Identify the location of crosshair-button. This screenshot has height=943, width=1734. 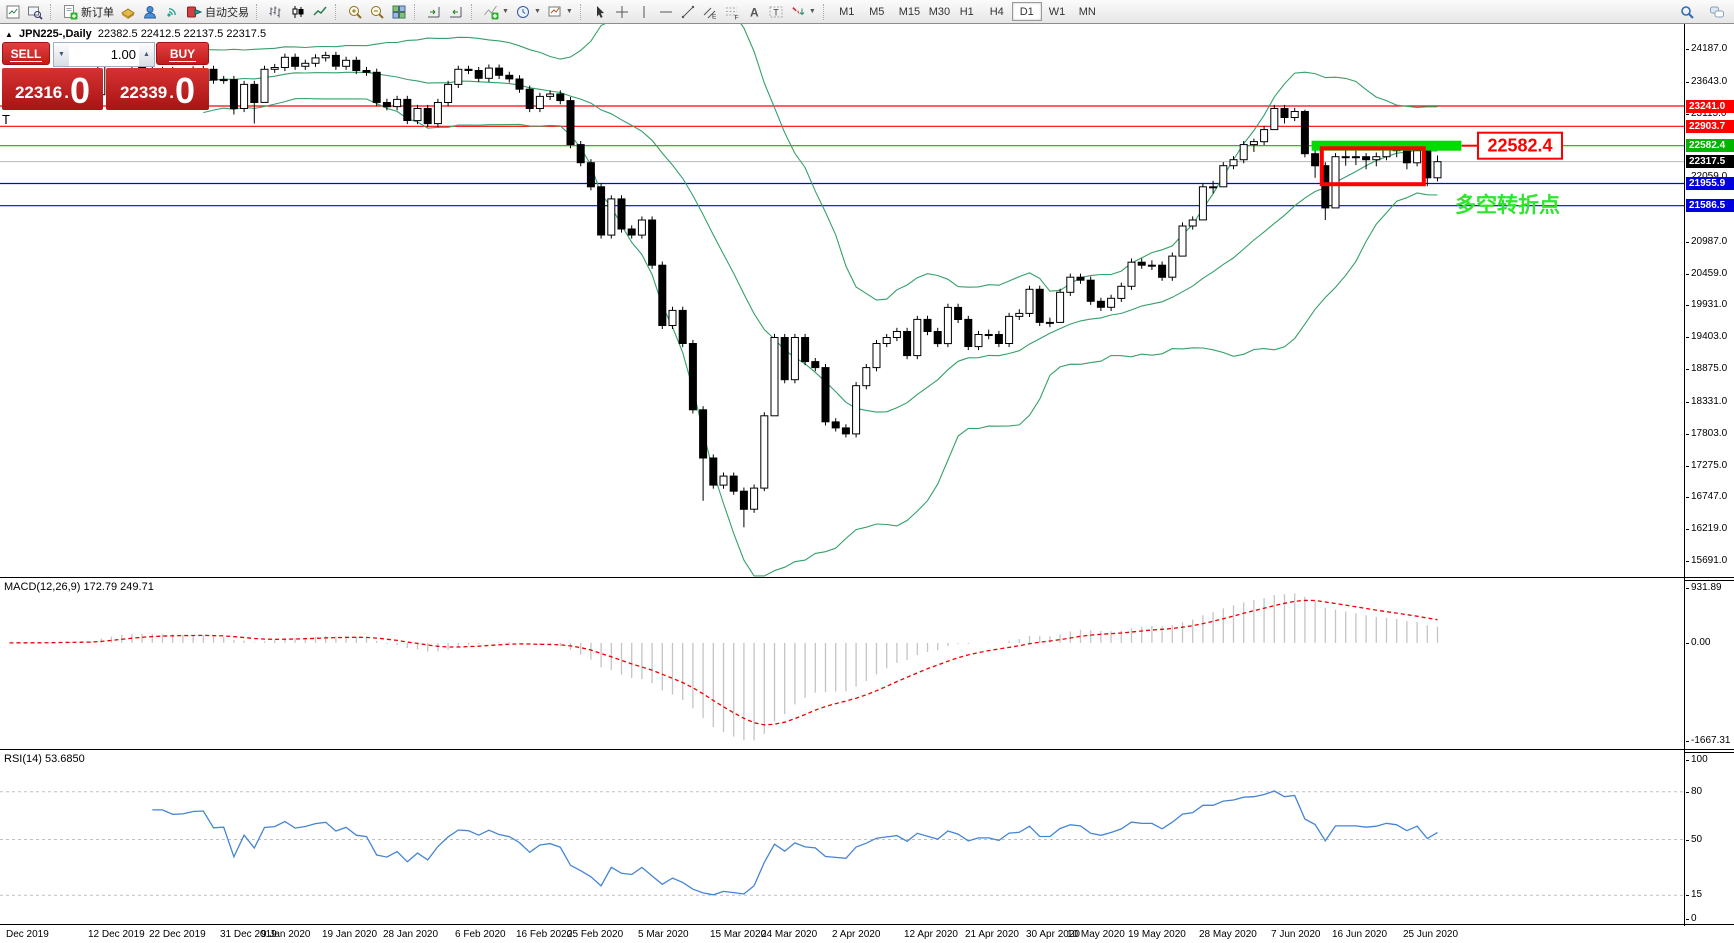
(622, 12).